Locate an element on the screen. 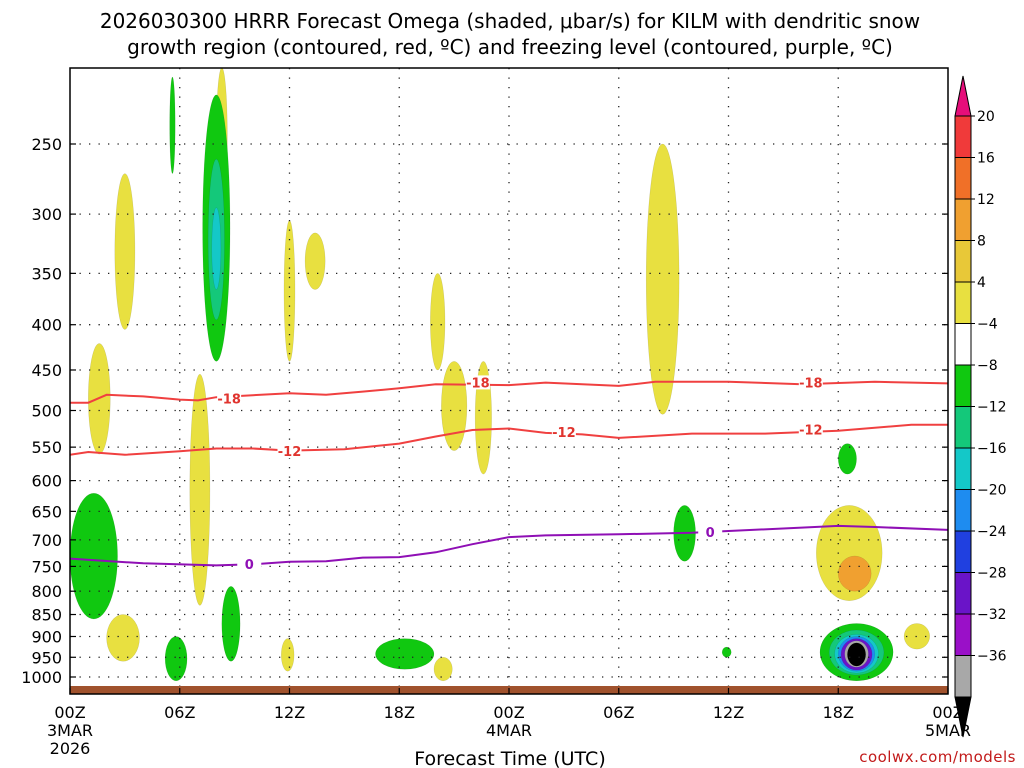  contour-label-bg--18C-2 is located at coordinates (810, 382).